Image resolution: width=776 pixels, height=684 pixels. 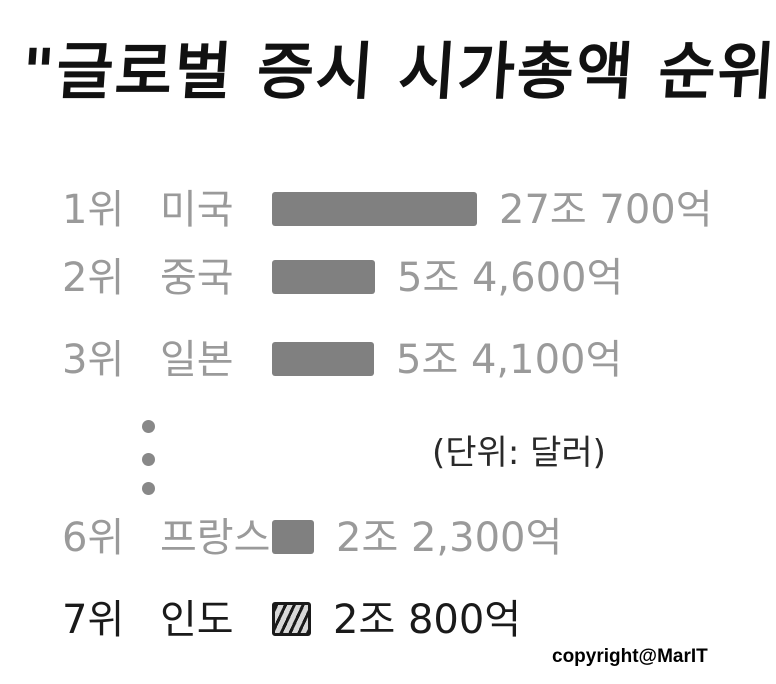 I want to click on chart-title: "글로벌 증시 시가총액 순위", so click(x=397, y=71).